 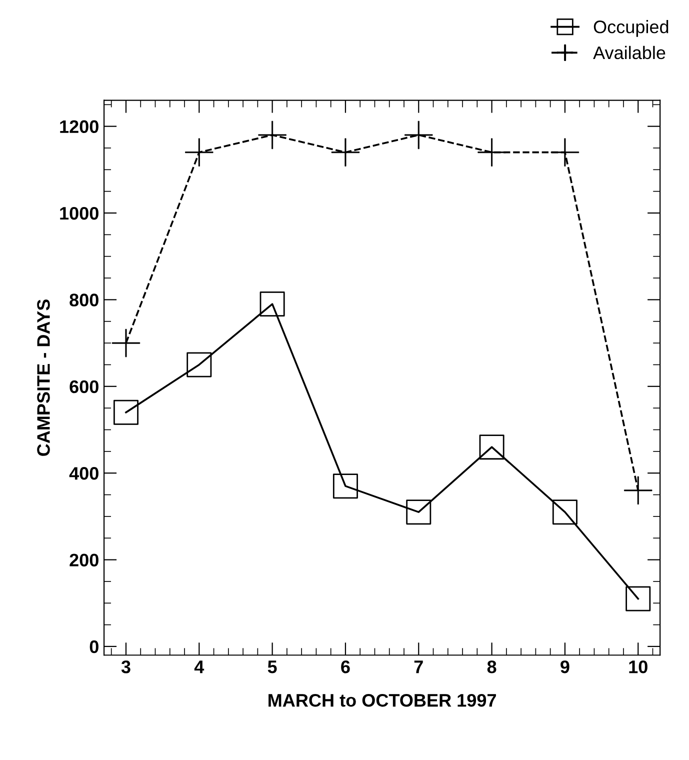 I want to click on x-tick-label: 8, so click(x=491, y=667).